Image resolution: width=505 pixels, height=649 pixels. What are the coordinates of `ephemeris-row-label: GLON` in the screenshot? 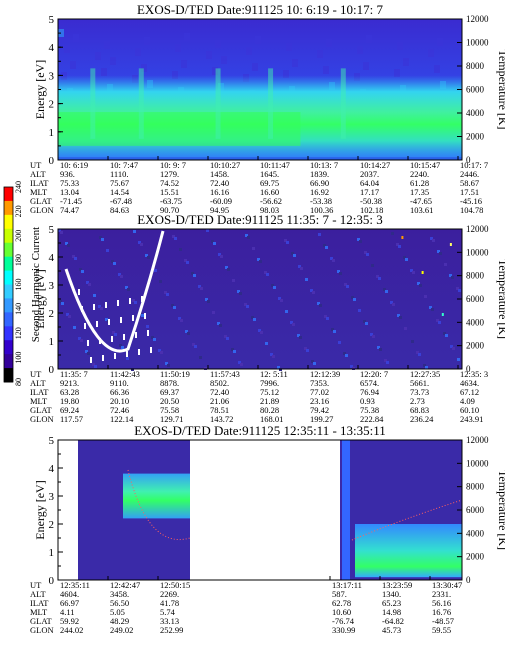 It's located at (42, 210).